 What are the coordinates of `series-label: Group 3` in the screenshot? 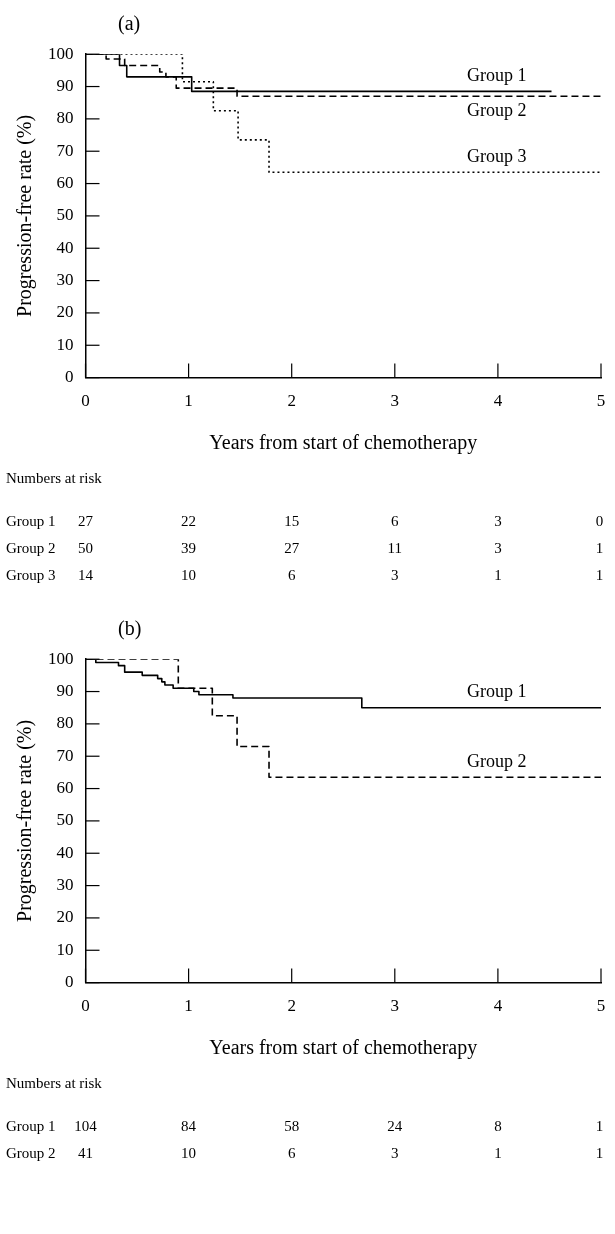 It's located at (496, 155).